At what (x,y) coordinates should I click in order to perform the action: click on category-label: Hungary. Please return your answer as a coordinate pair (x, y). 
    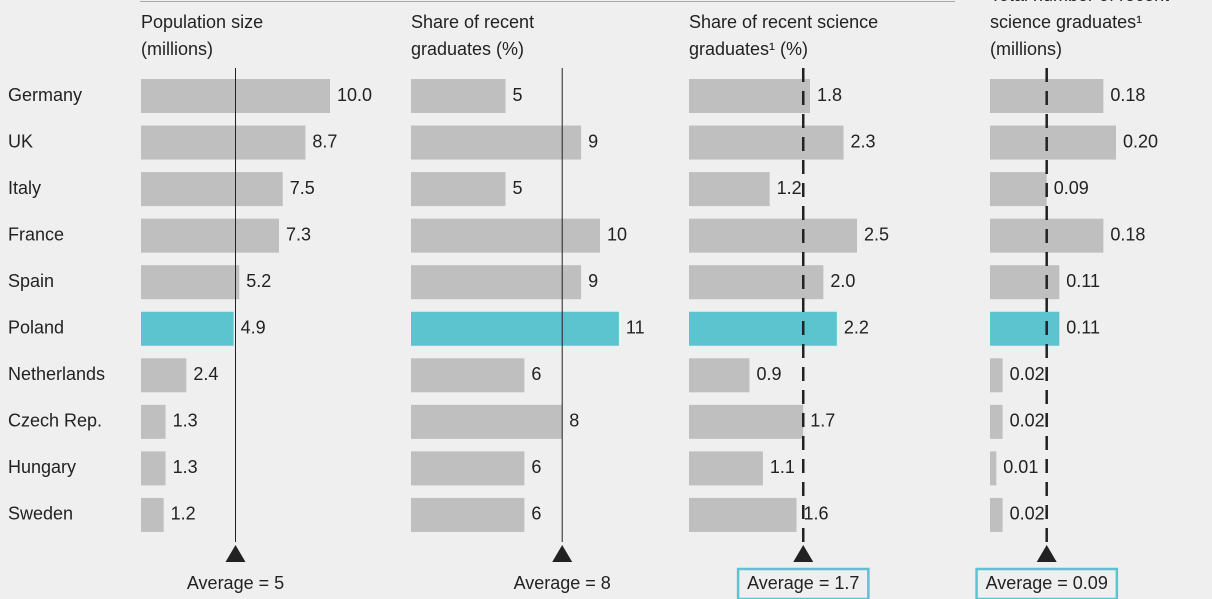
    Looking at the image, I should click on (42, 467).